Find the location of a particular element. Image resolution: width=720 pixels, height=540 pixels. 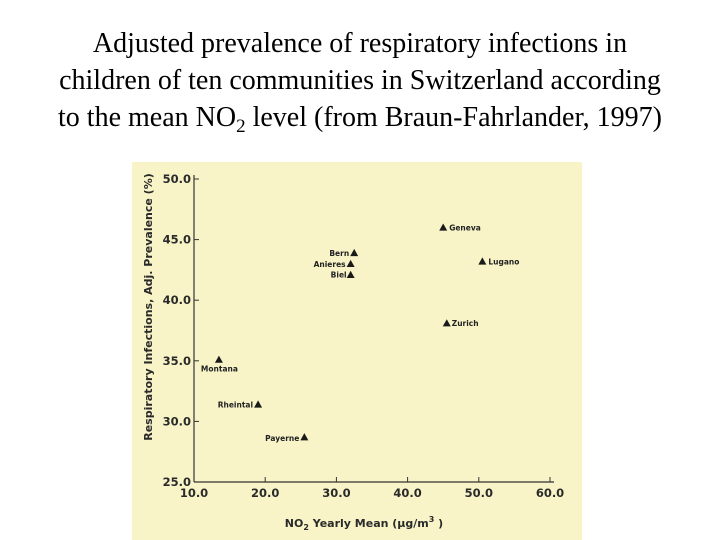

x-tick-label: 30.0 is located at coordinates (336, 493).